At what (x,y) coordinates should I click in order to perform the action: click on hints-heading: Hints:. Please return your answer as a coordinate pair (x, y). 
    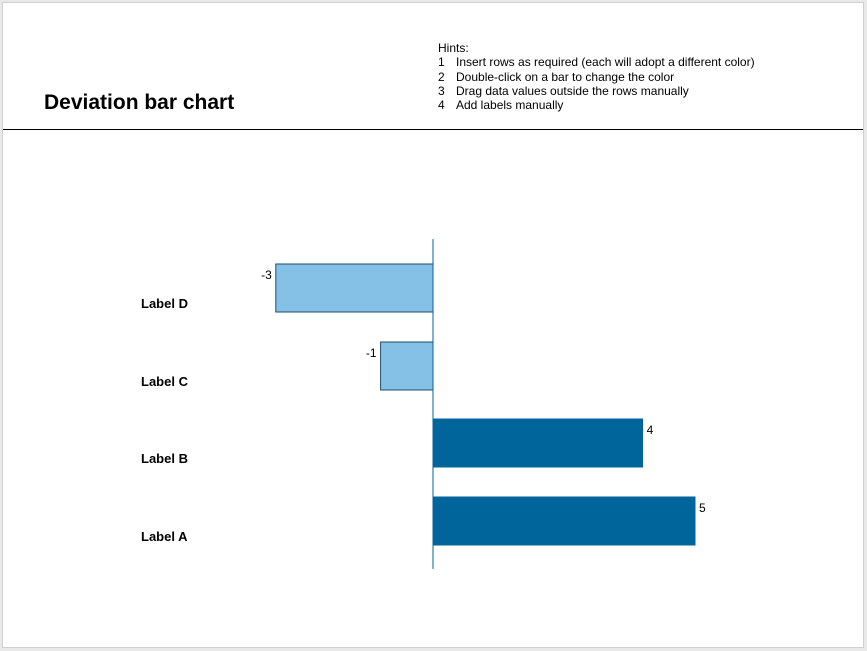
    Looking at the image, I should click on (453, 48).